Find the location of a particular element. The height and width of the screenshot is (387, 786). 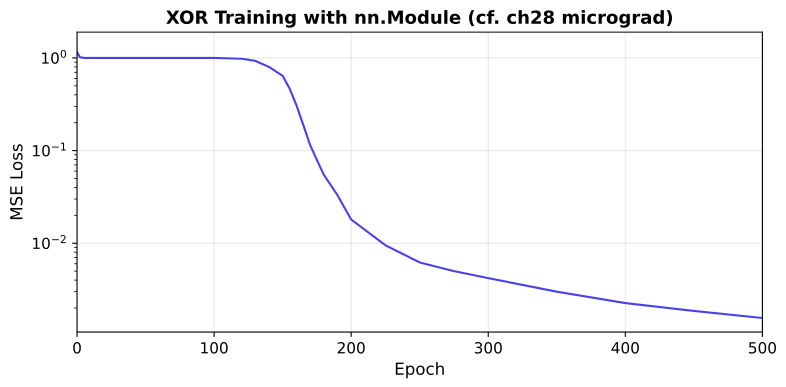

x-tick-label: 300 is located at coordinates (488, 348).